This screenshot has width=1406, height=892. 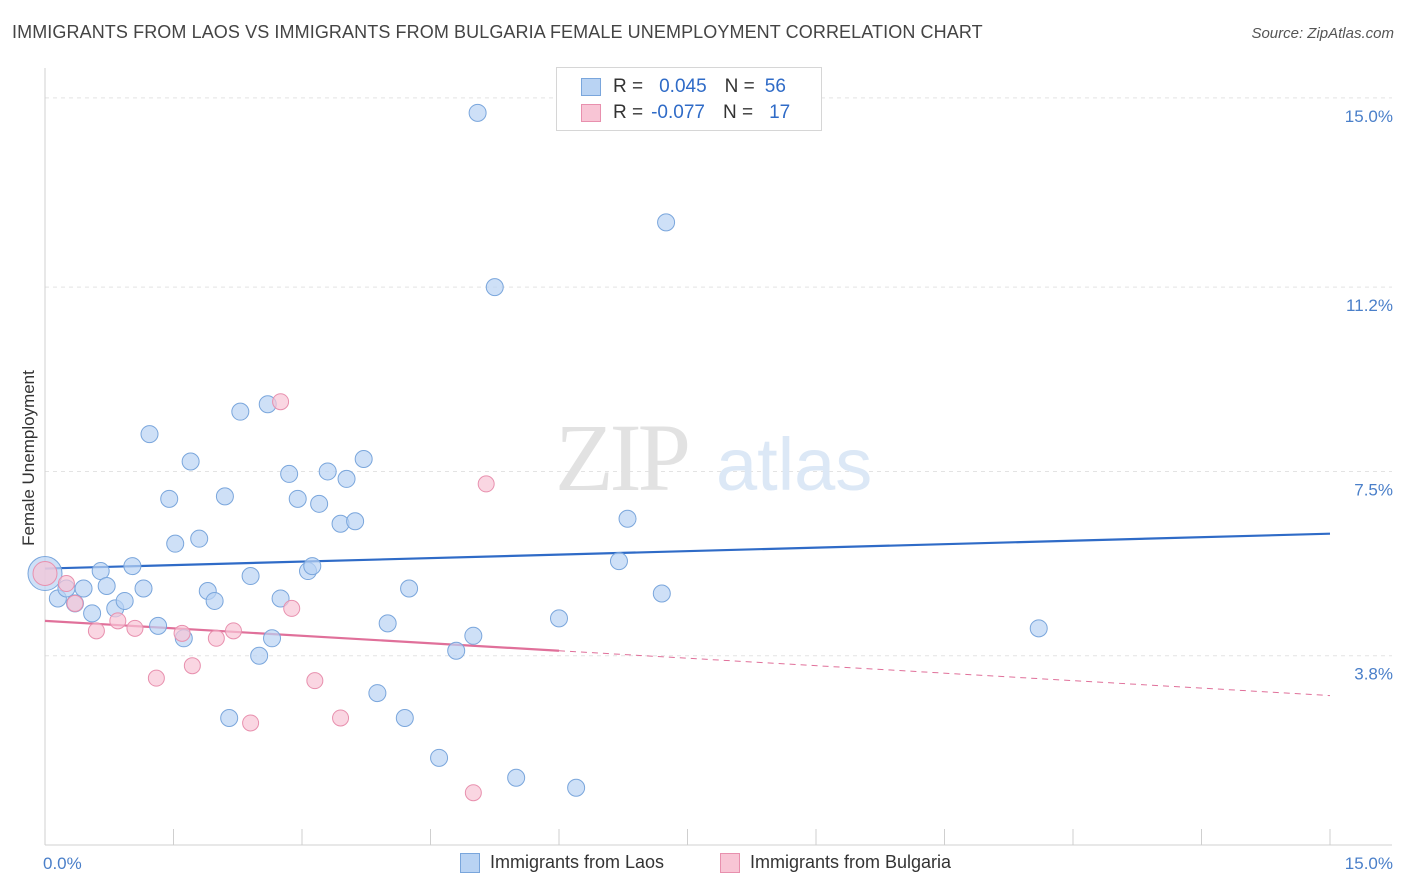 I want to click on legend-row-laos: R = 0.045 N = 56, so click(x=683, y=87).